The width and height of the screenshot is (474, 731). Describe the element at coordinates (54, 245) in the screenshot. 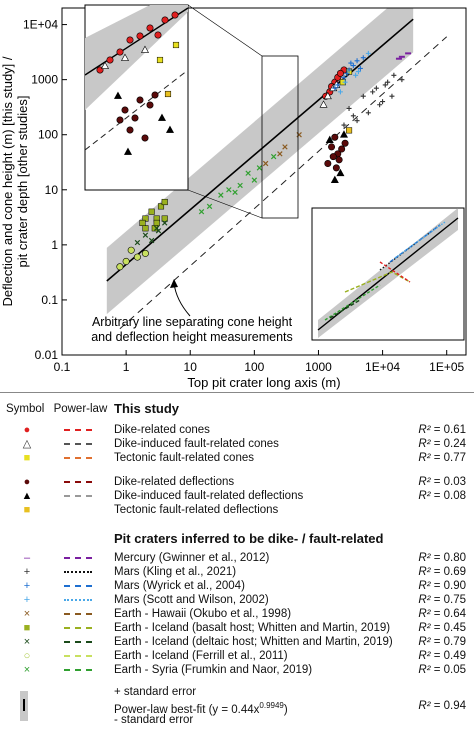

I see `y-tick-label-2: 1` at that location.